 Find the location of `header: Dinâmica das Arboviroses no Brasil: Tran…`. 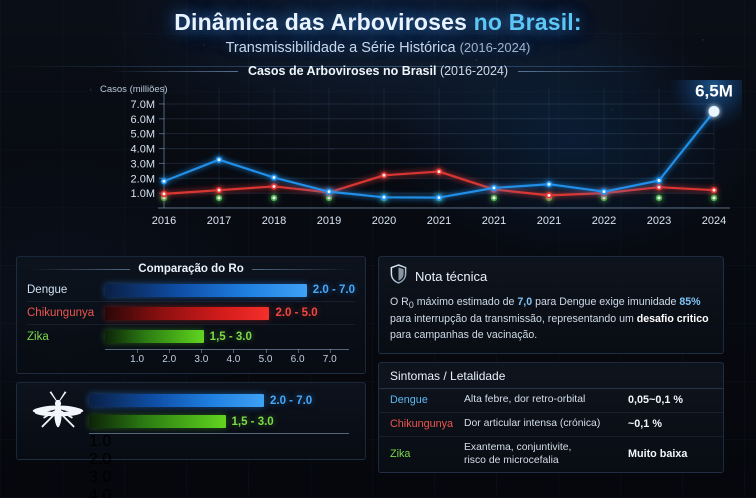

header: Dinâmica das Arboviroses no Brasil: Tran… is located at coordinates (378, 28).